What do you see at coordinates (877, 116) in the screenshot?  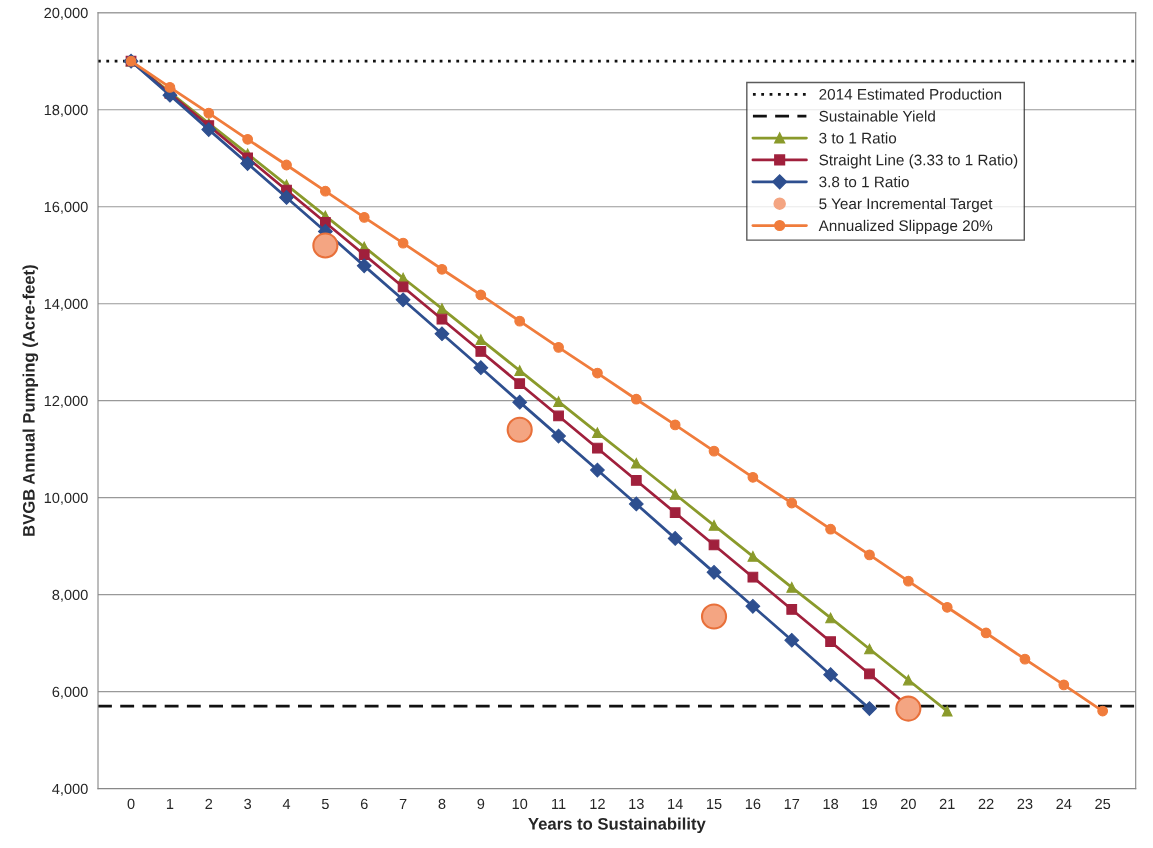 I see `legend-label: Sustainable Yield` at bounding box center [877, 116].